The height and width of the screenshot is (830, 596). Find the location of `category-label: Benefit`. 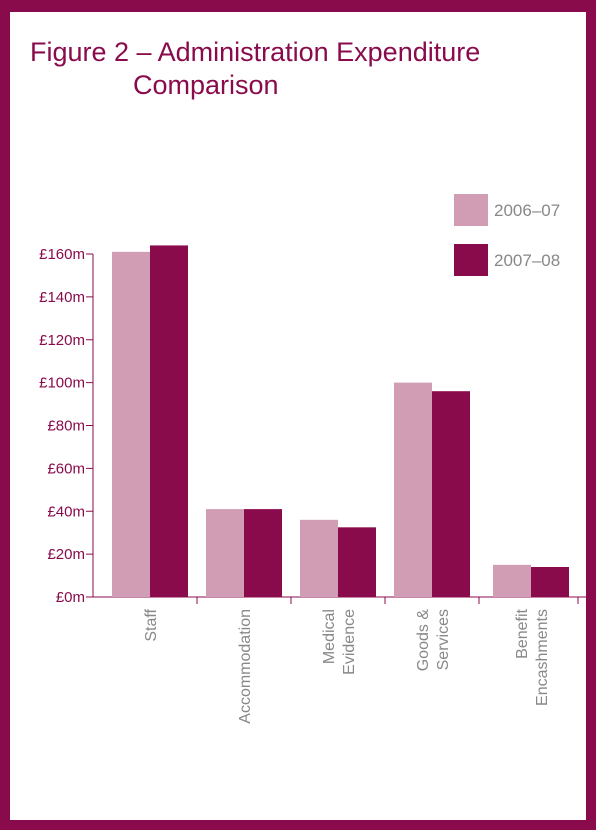

category-label: Benefit is located at coordinates (522, 633).